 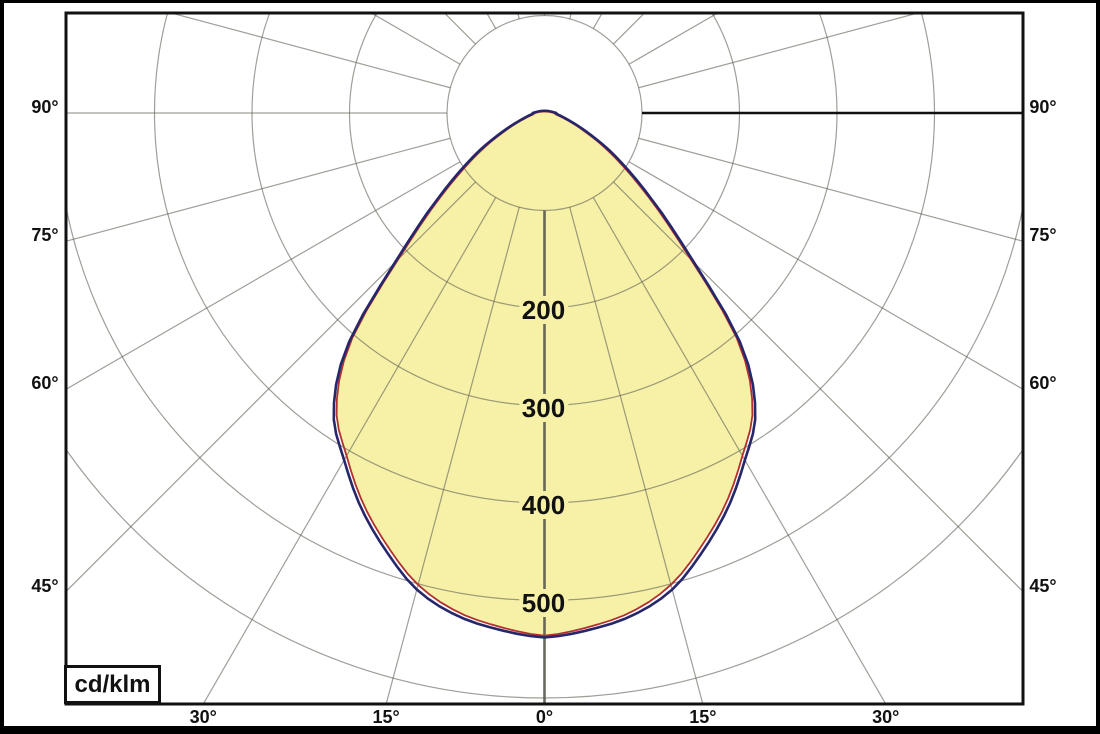 I want to click on grid-radial-195deg, so click(x=518, y=16).